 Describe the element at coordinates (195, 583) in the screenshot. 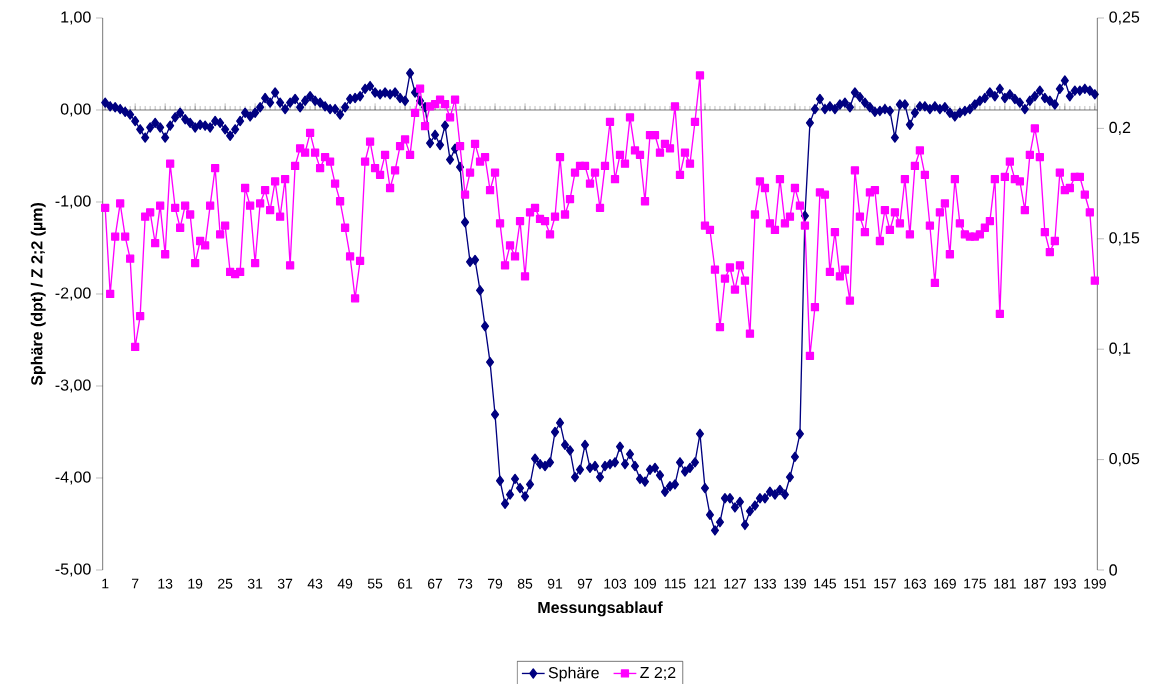

I see `x-tick-label: 19` at that location.